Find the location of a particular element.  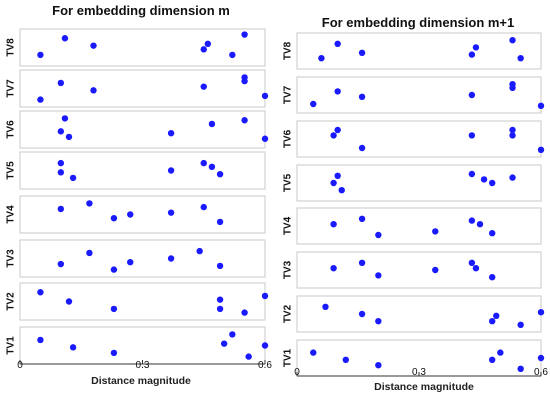

x-axis-label-m: Distance magnitude is located at coordinates (141, 381).